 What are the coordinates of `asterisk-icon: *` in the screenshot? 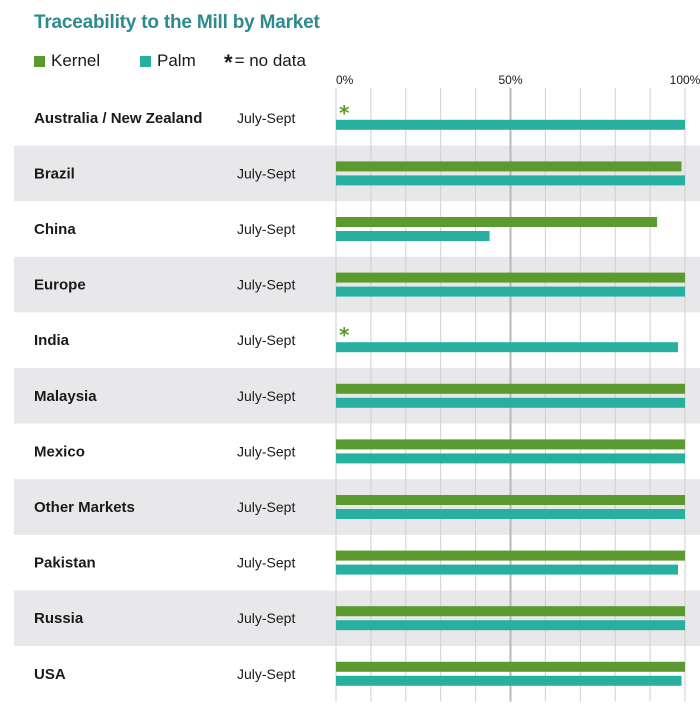 It's located at (228, 62).